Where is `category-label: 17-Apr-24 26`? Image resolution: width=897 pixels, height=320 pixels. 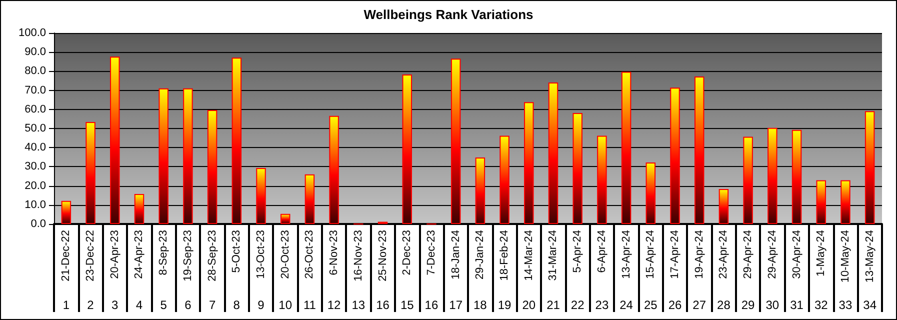 category-label: 17-Apr-24 26 is located at coordinates (675, 271).